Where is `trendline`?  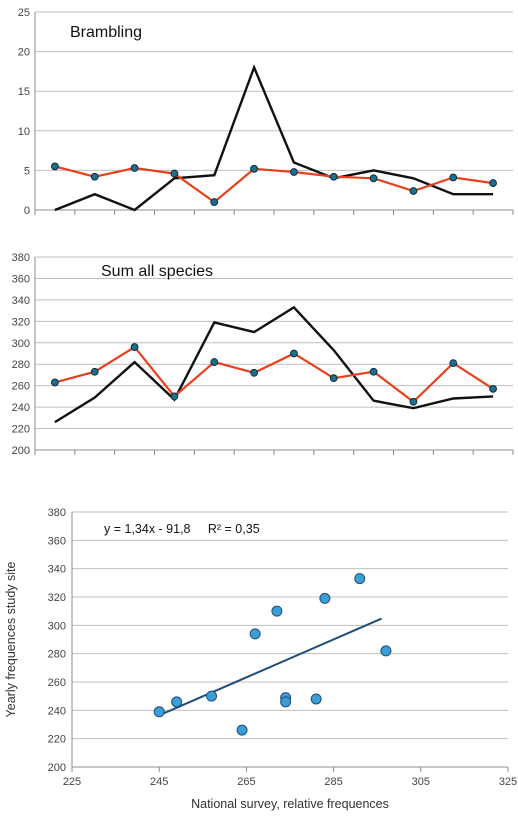
trendline is located at coordinates (270, 667).